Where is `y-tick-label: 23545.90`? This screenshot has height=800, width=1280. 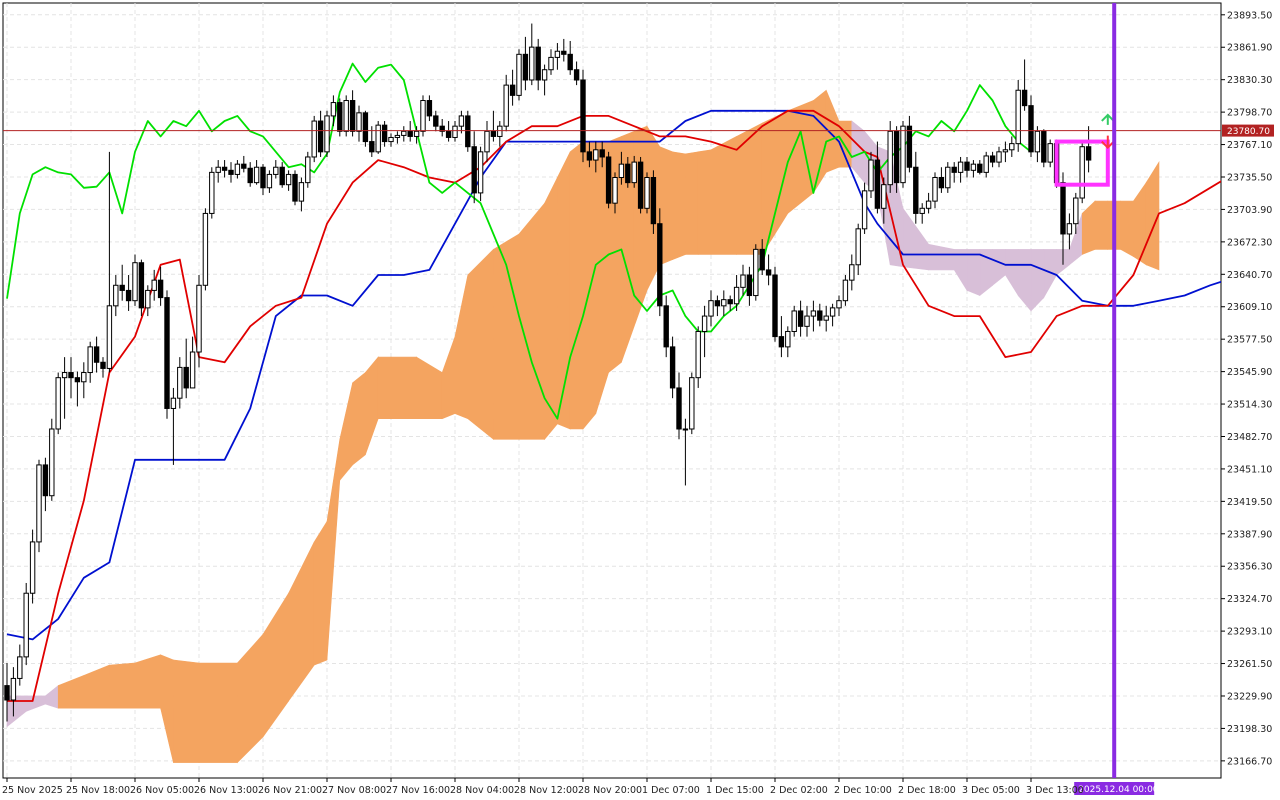
y-tick-label: 23545.90 is located at coordinates (1249, 372).